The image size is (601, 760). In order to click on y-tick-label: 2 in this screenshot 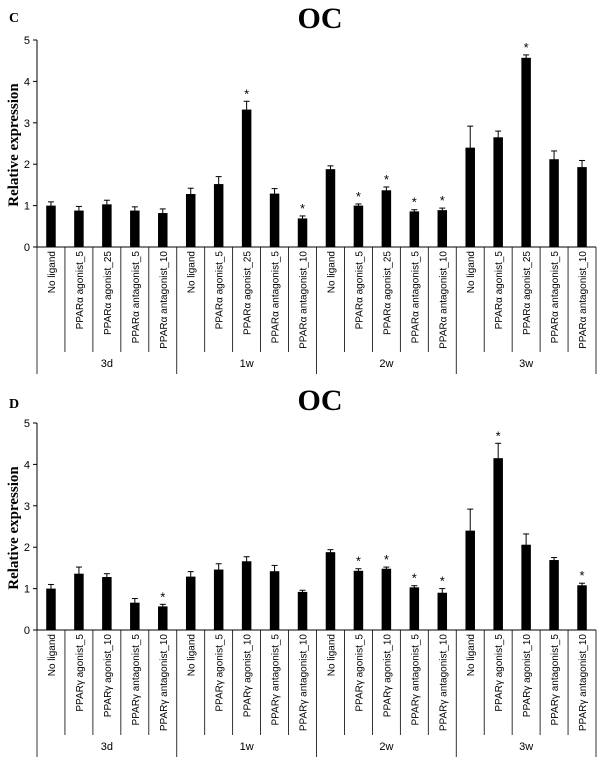, I will do `click(27, 548)`.